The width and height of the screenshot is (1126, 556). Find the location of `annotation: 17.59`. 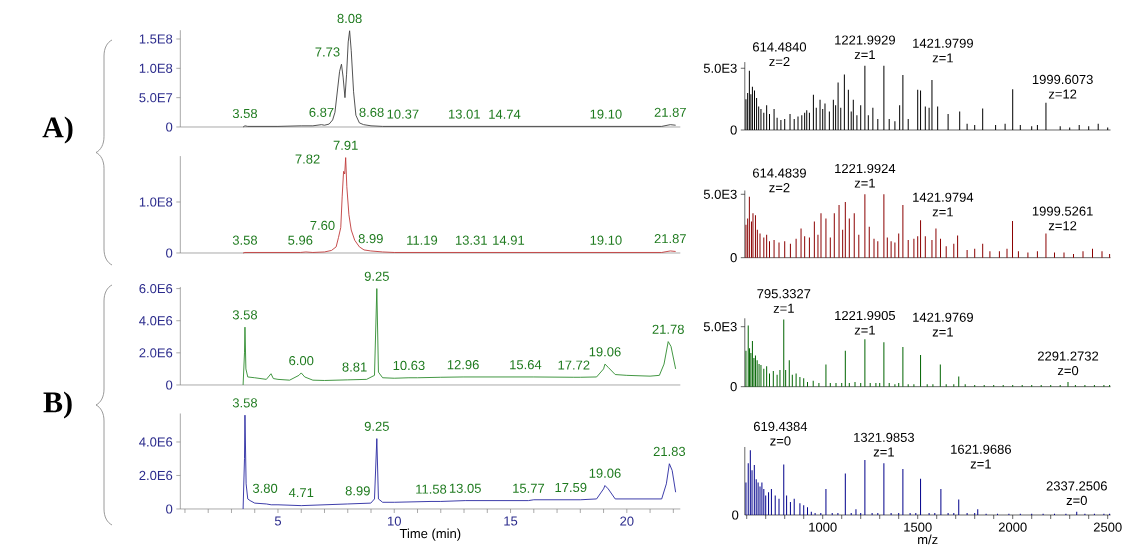

annotation: 17.59 is located at coordinates (571, 487).